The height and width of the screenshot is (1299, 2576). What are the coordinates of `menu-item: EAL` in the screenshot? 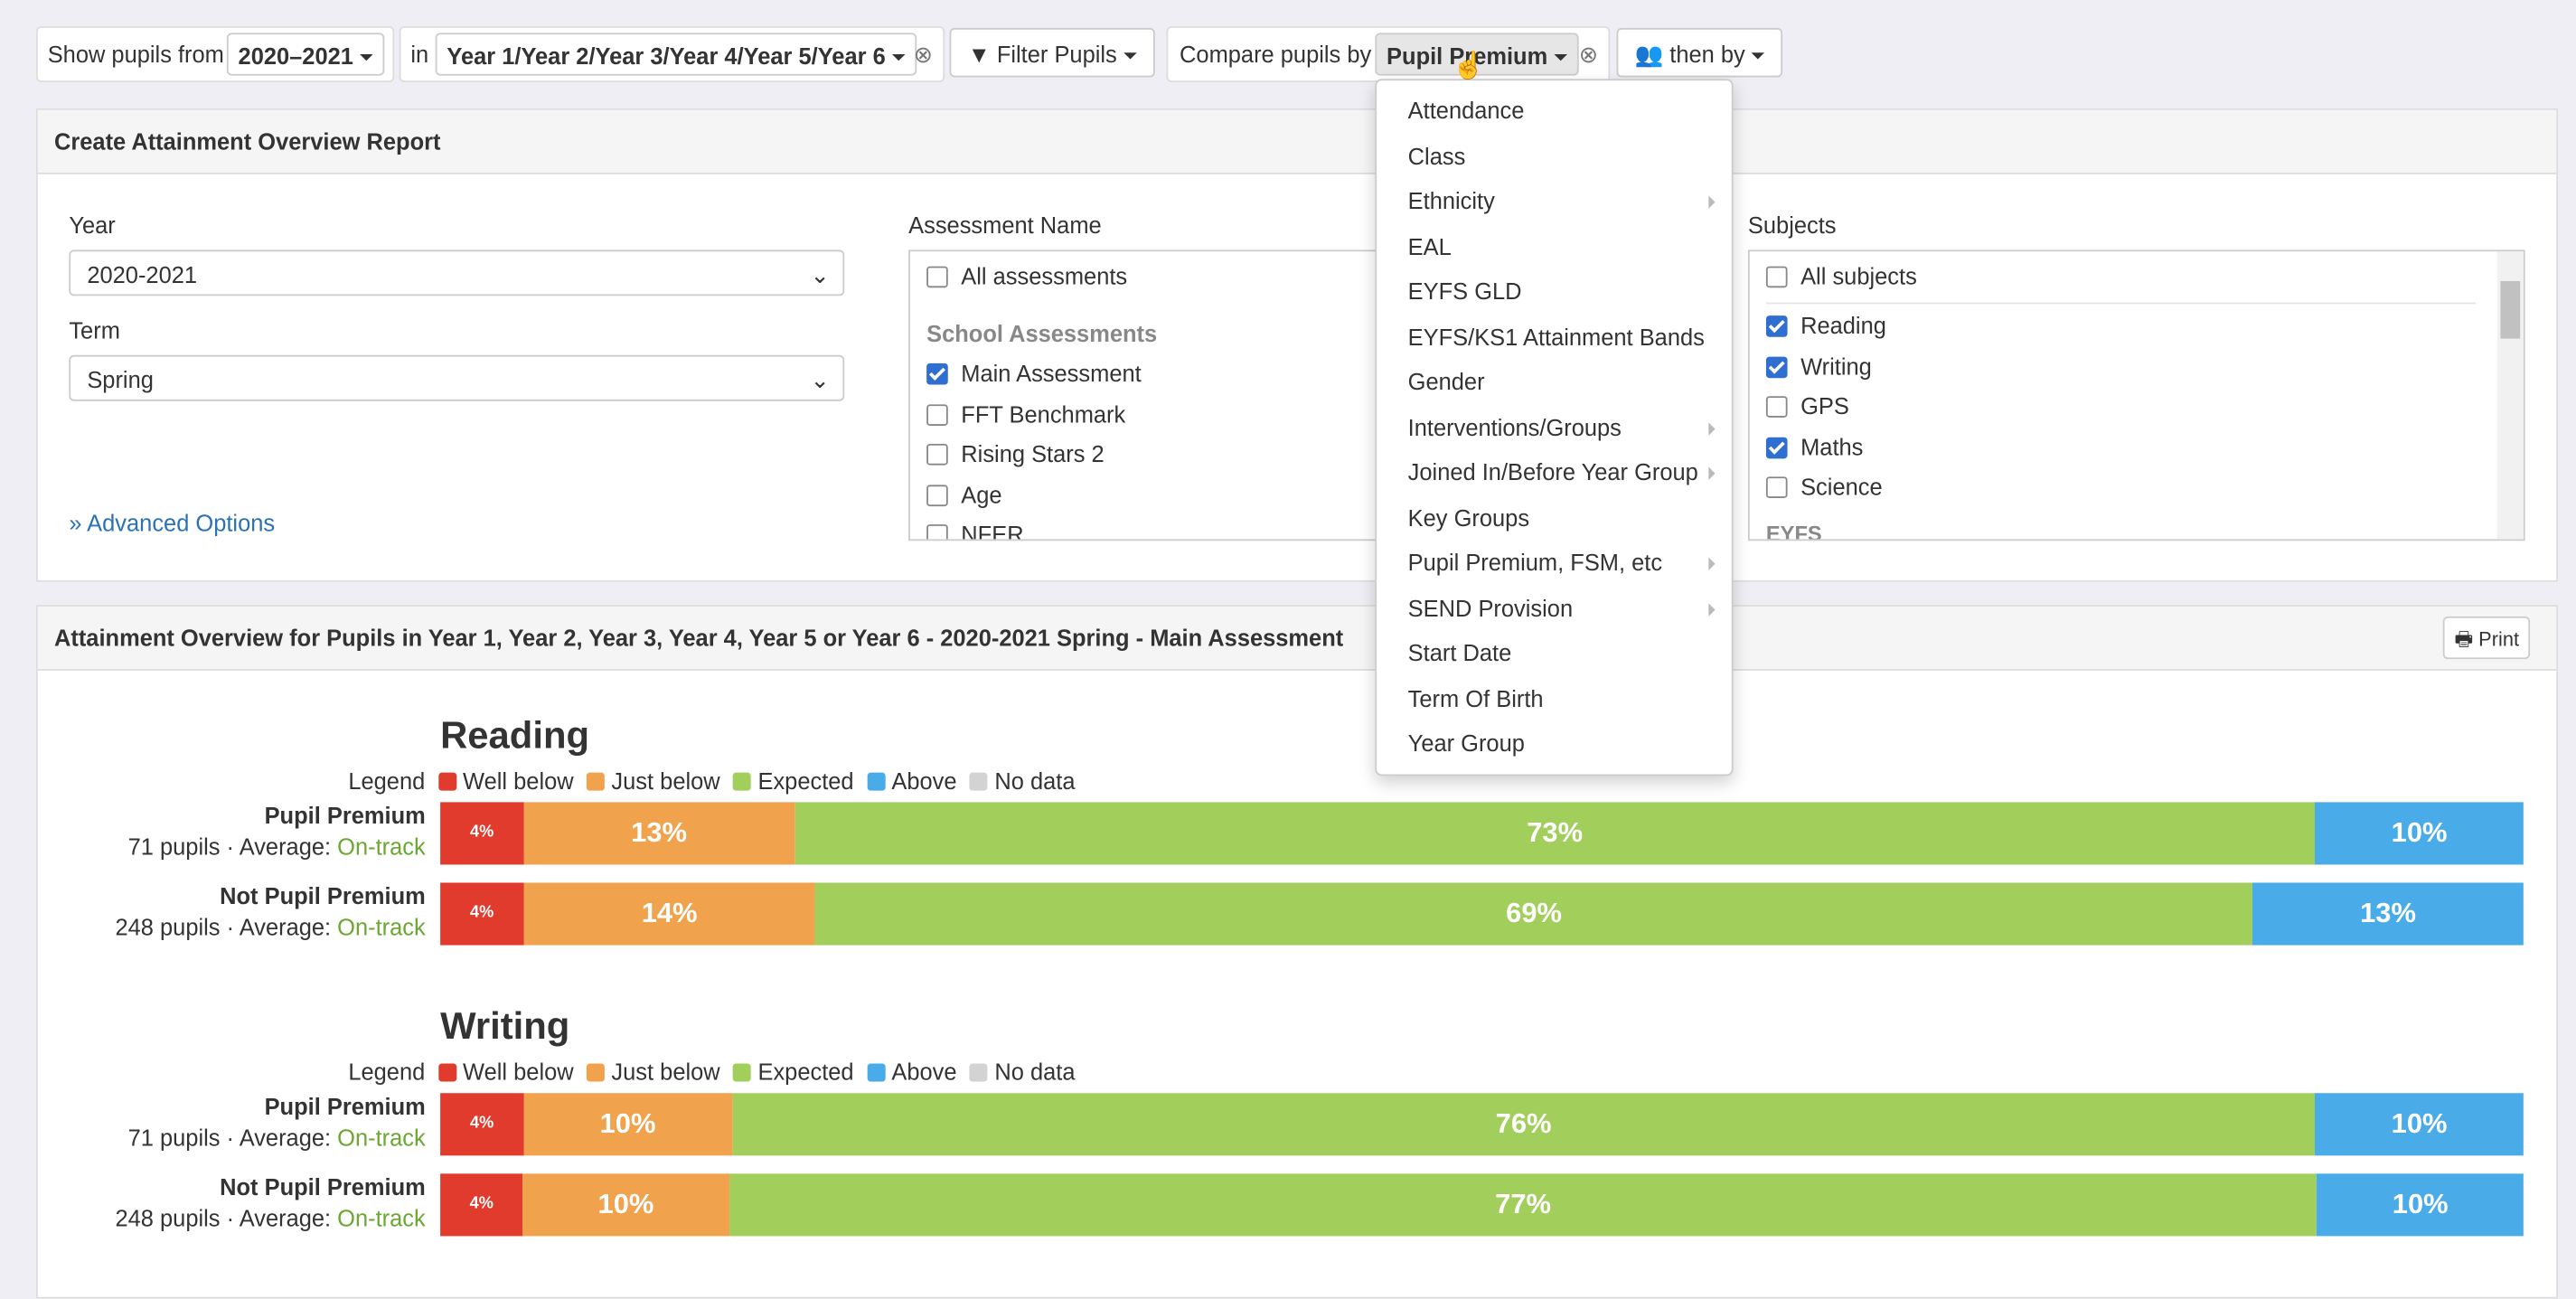 It's located at (1563, 246).